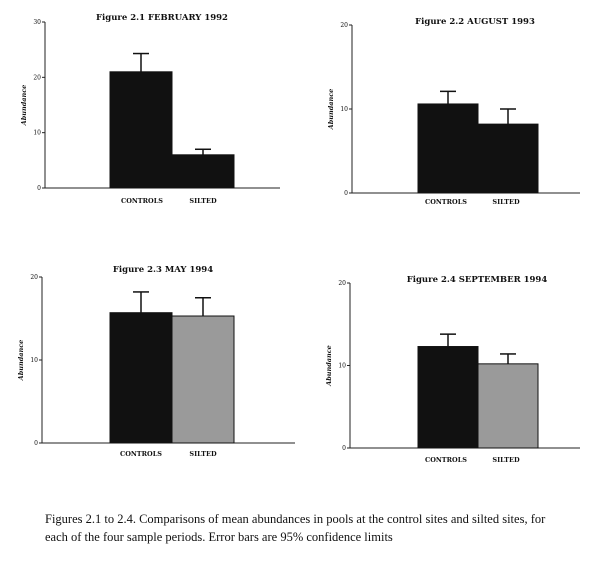  What do you see at coordinates (475, 22) in the screenshot?
I see `chart-title: Figure 2.2 AUGUST 1993` at bounding box center [475, 22].